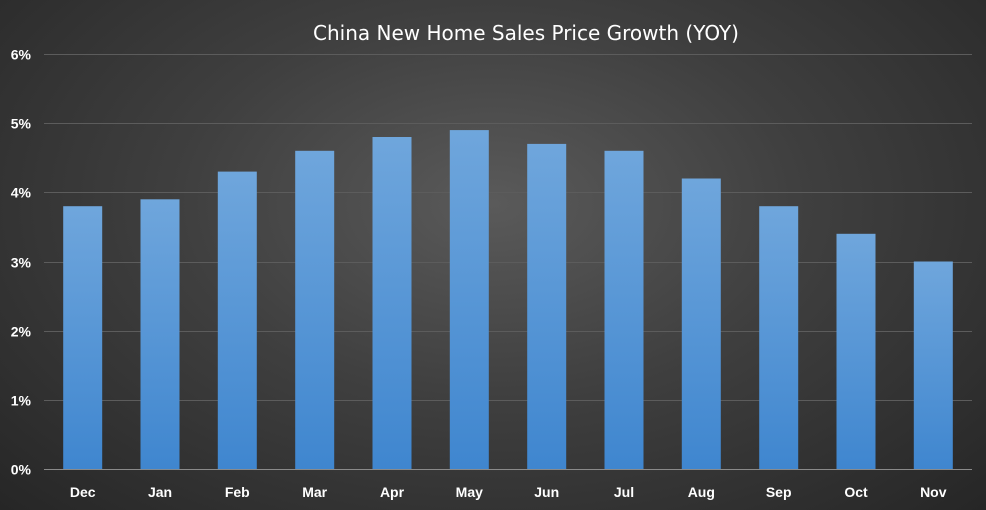 The width and height of the screenshot is (986, 510). What do you see at coordinates (314, 492) in the screenshot?
I see `x-tick-label: Mar` at bounding box center [314, 492].